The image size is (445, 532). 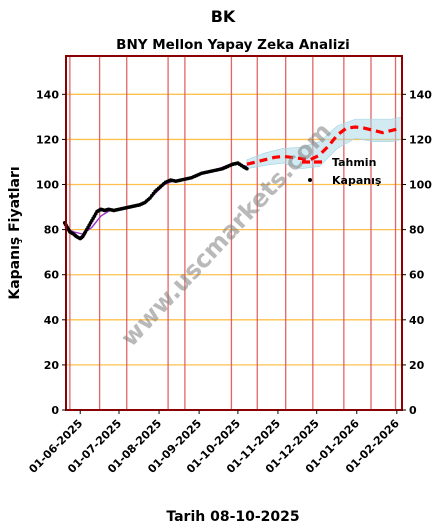 What do you see at coordinates (47, 94) in the screenshot?
I see `y-tick-label: 140` at bounding box center [47, 94].